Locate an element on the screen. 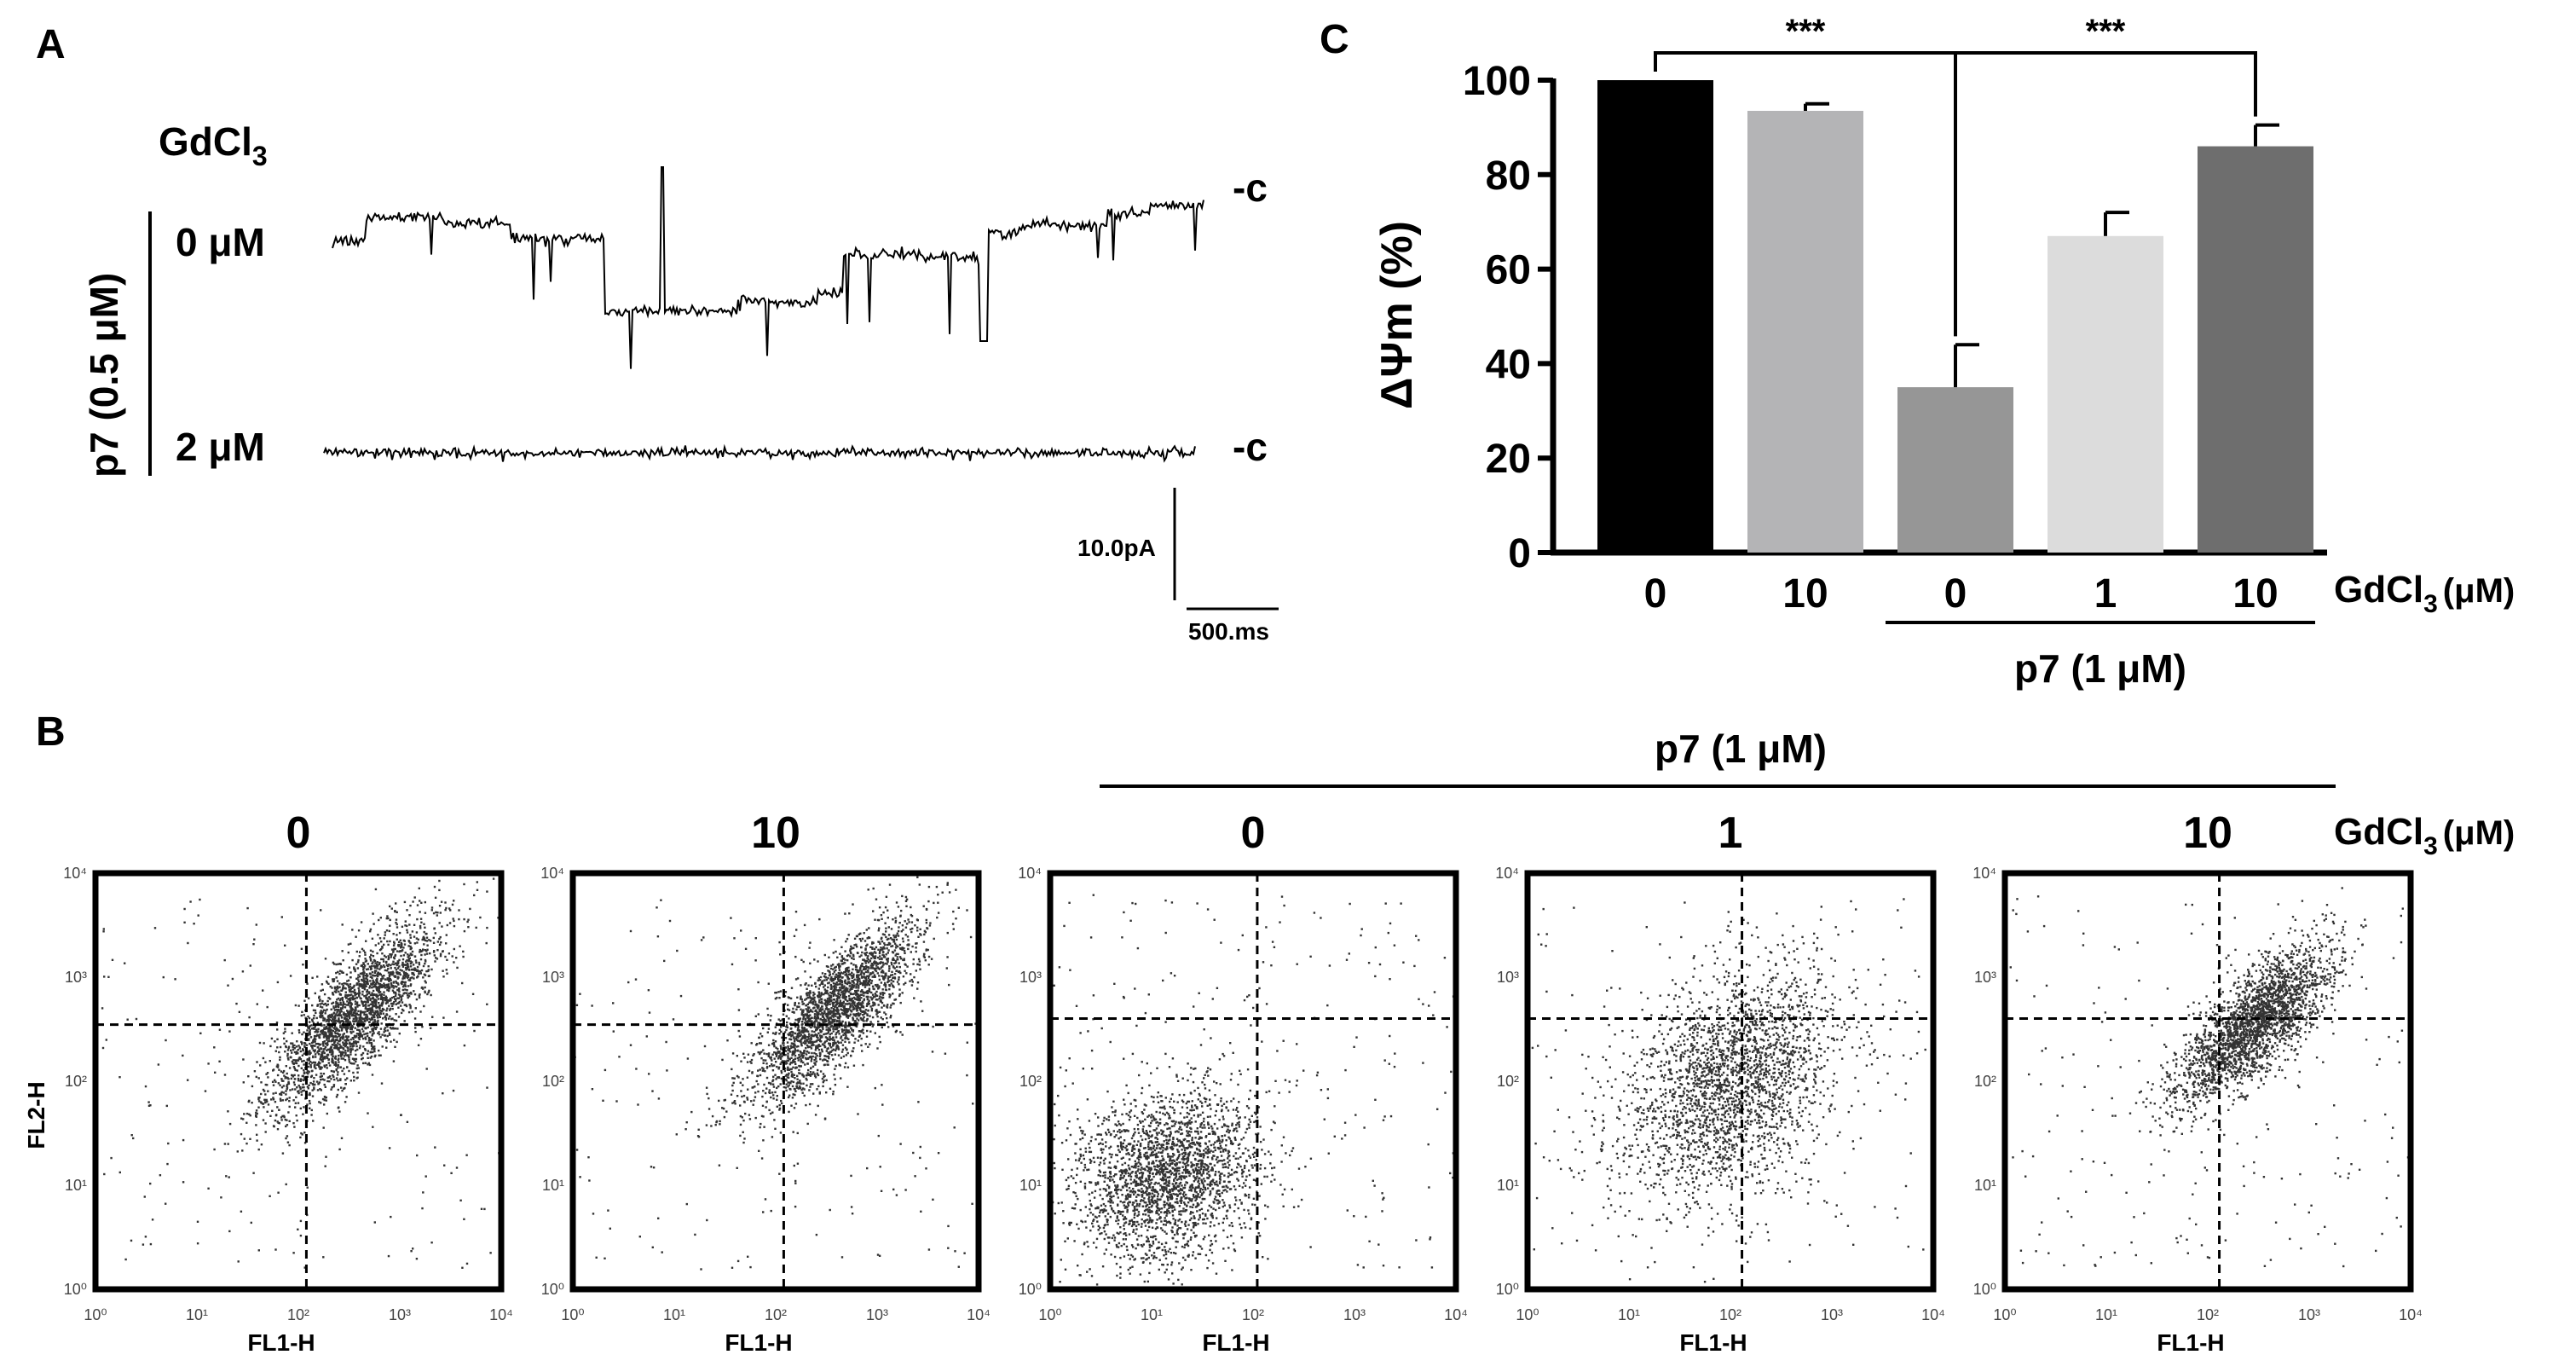 The image size is (2576, 1372). flow-ylabel: FL2-H is located at coordinates (36, 1115).